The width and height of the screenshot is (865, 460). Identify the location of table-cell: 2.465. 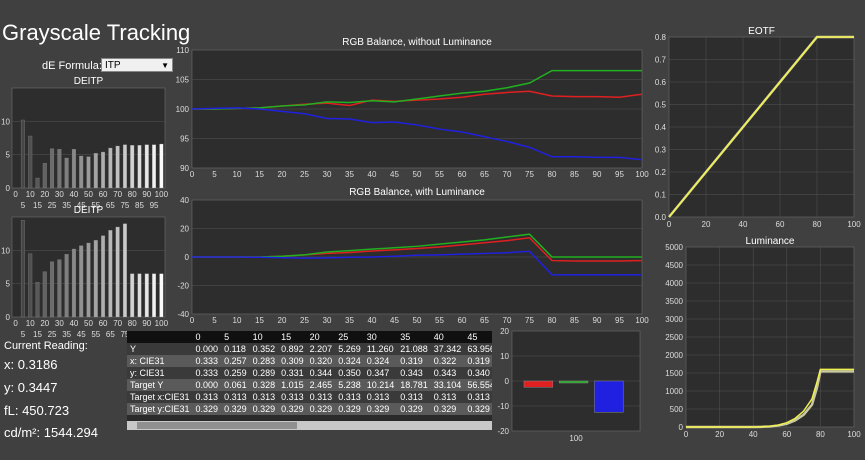
(321, 385).